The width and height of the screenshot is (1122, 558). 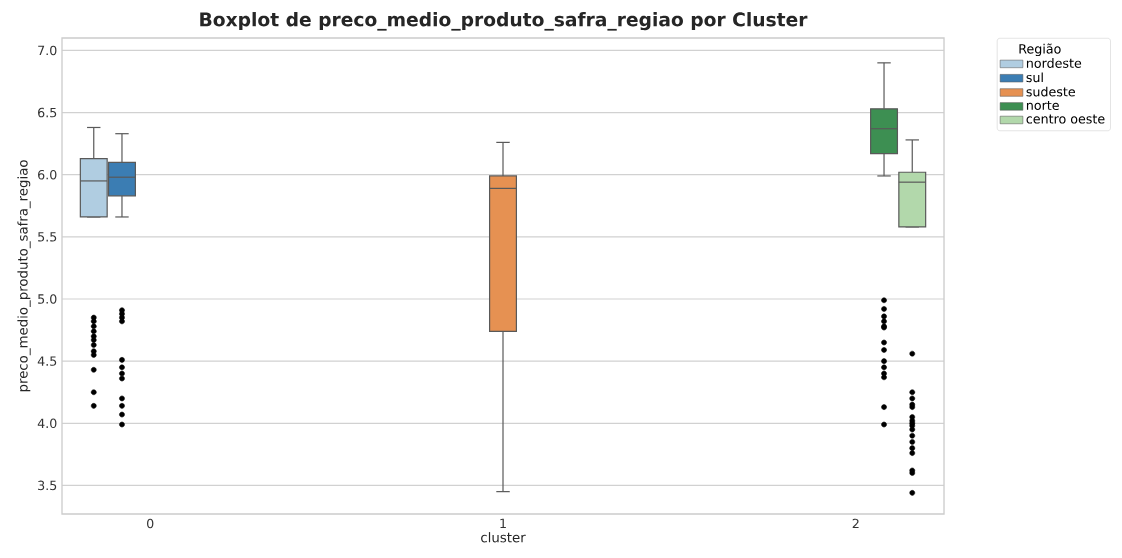 I want to click on x-tick-label: 2, so click(x=855, y=523).